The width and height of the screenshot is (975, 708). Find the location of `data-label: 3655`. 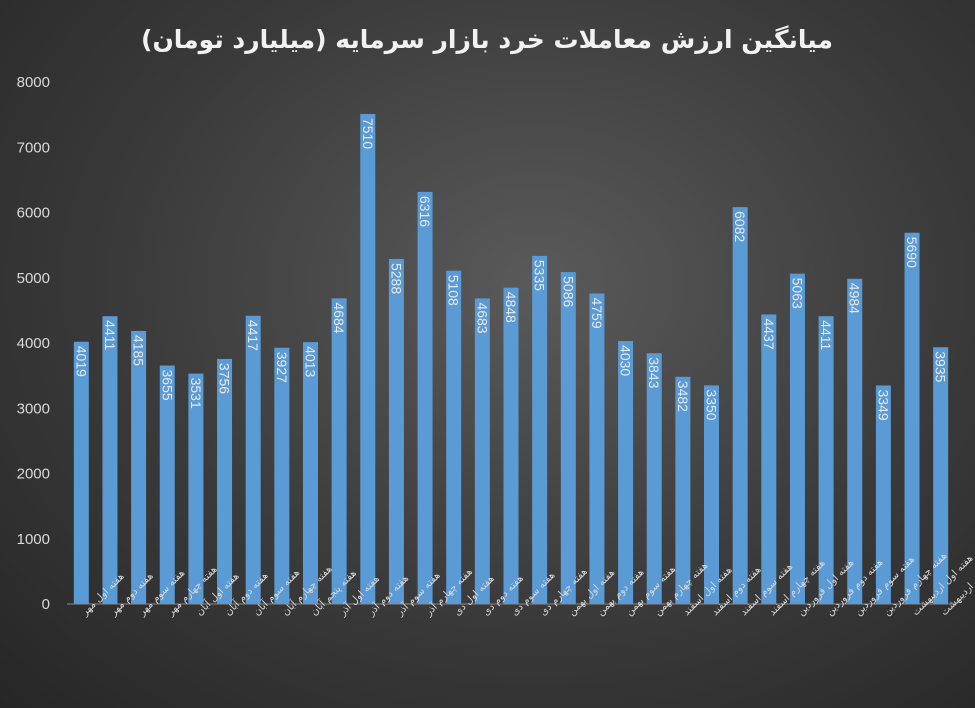

data-label: 3655 is located at coordinates (167, 385).